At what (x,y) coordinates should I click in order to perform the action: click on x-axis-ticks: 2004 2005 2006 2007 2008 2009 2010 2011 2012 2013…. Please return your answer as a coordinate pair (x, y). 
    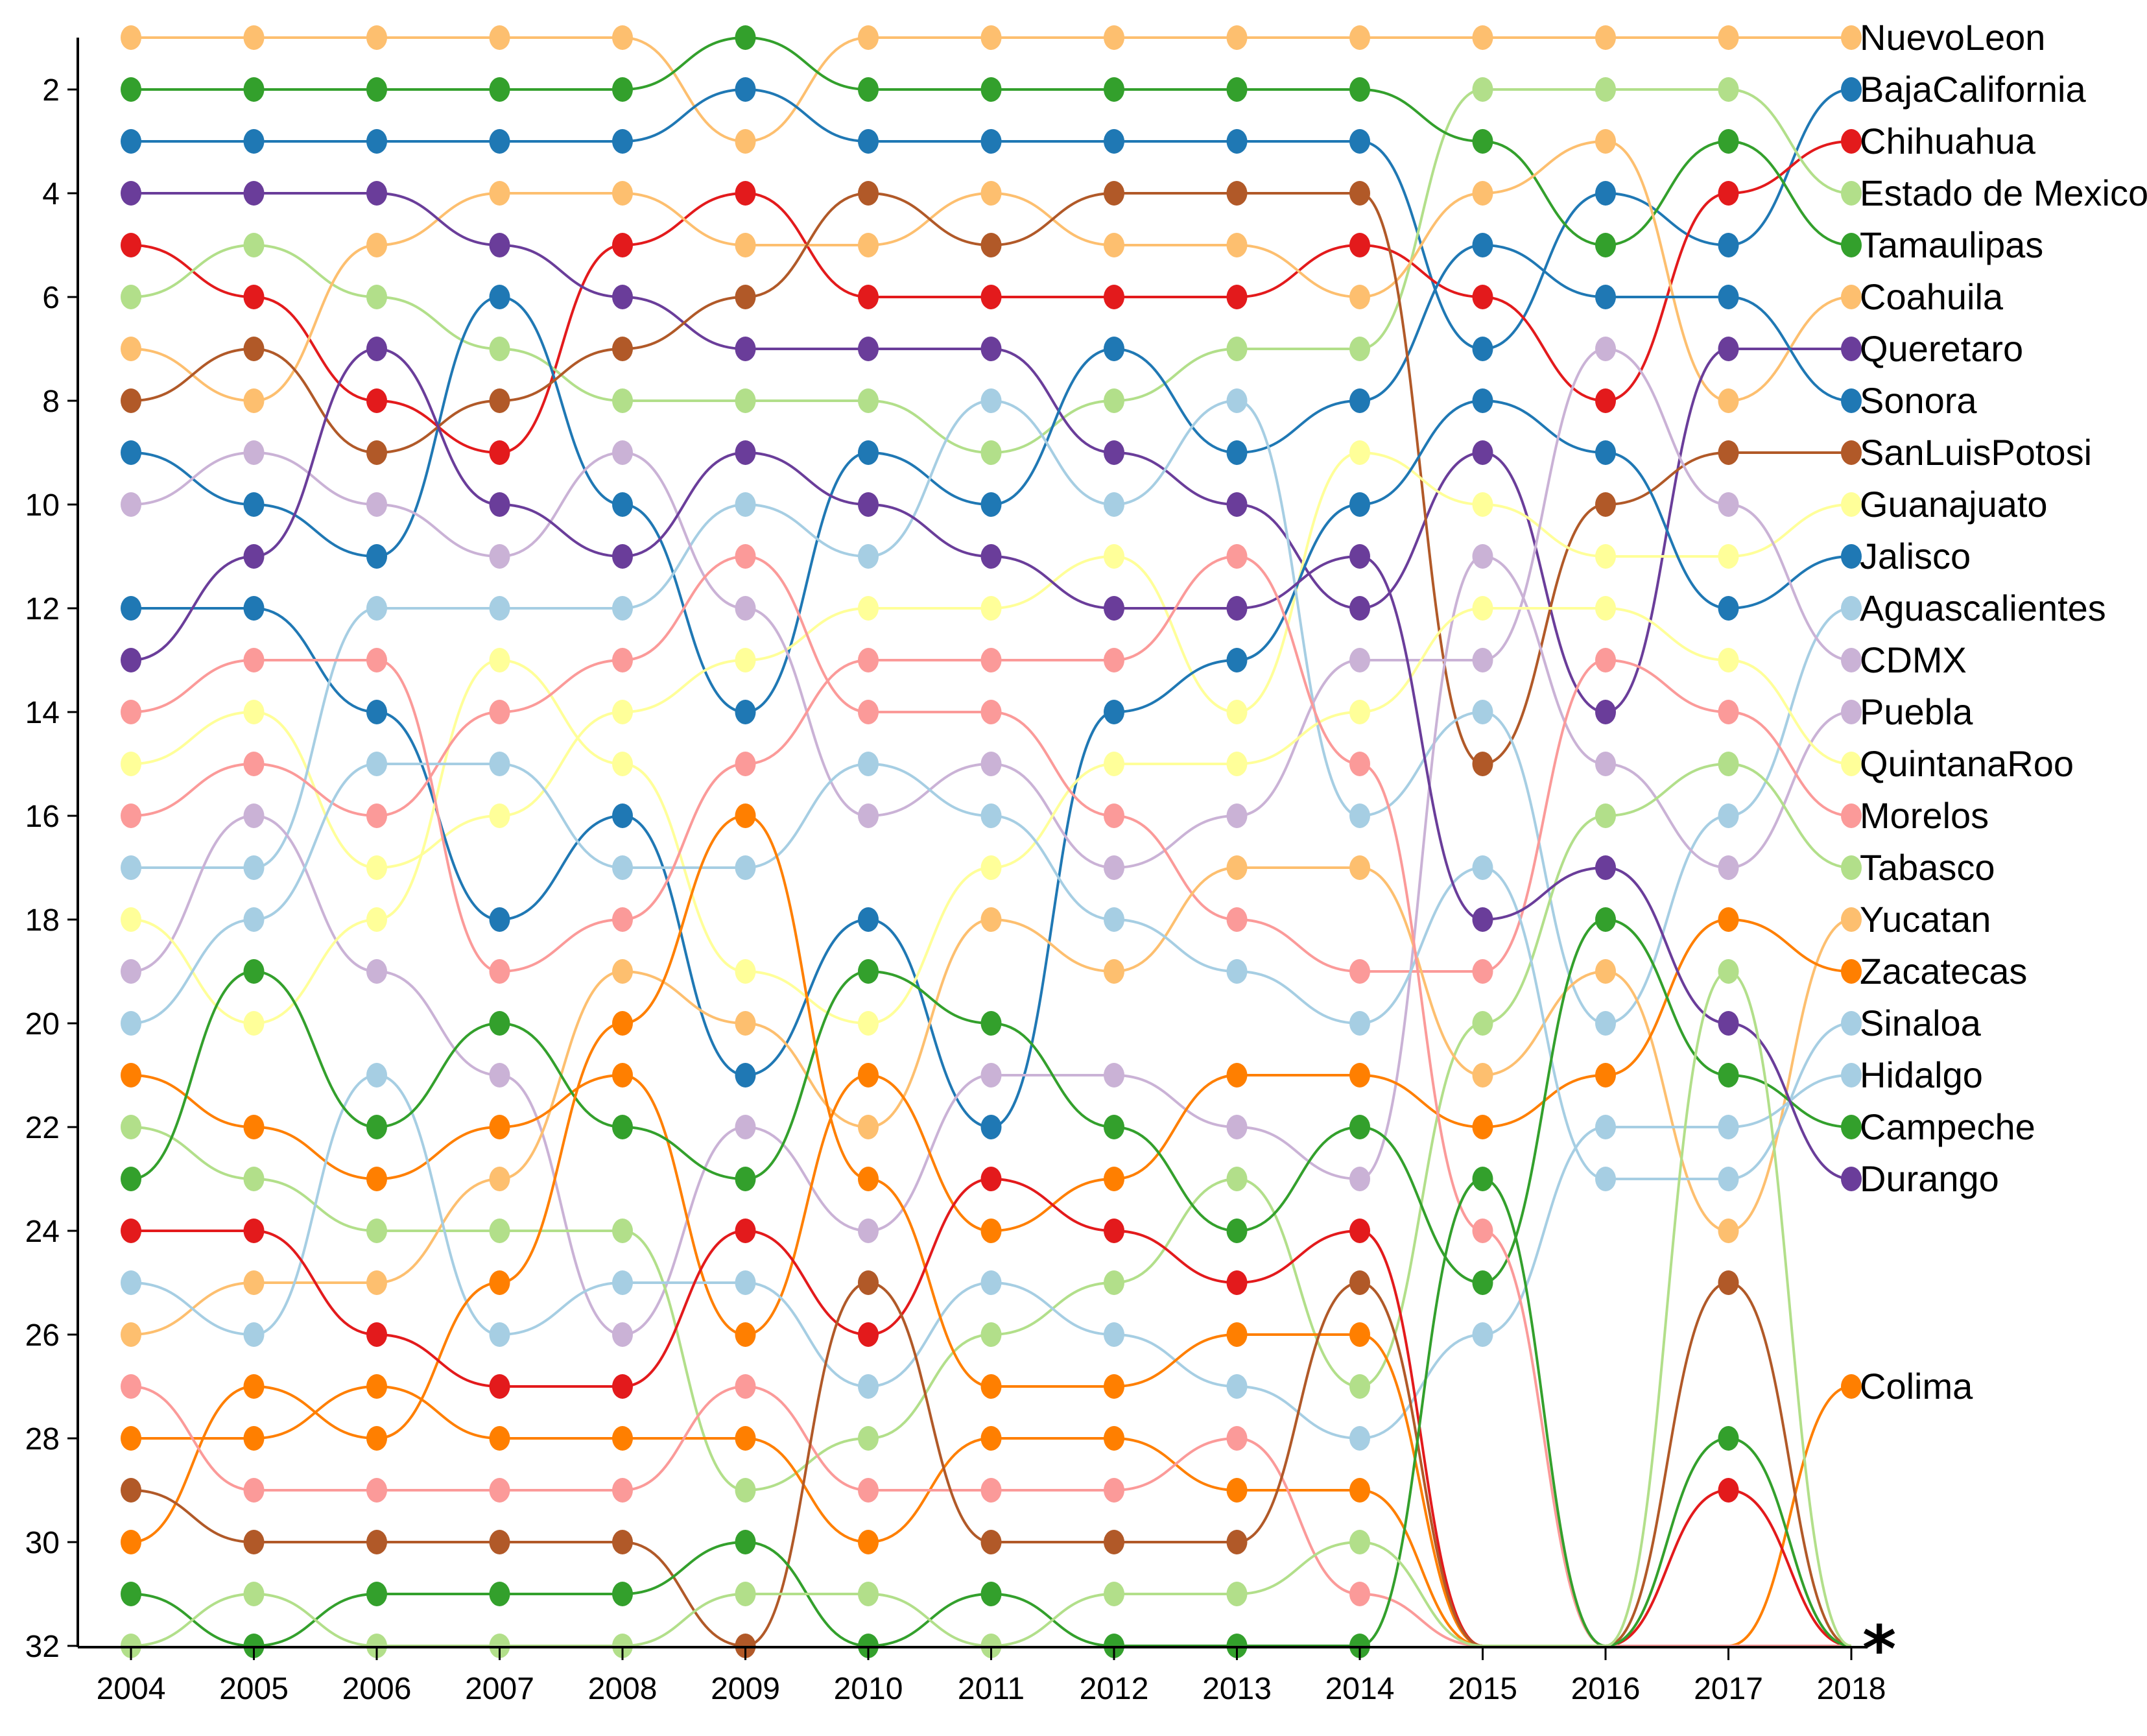
    Looking at the image, I should click on (991, 1676).